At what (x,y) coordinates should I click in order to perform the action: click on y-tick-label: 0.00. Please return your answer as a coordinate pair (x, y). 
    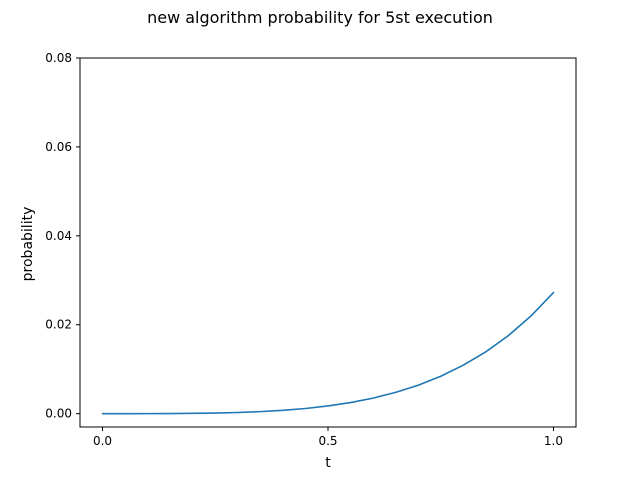
    Looking at the image, I should click on (58, 414).